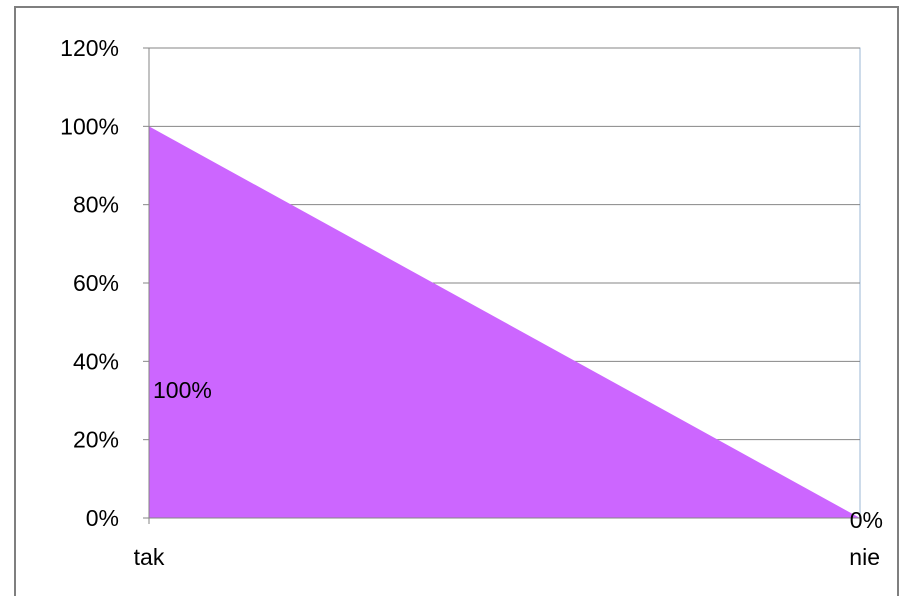 This screenshot has height=597, width=903. What do you see at coordinates (96, 440) in the screenshot?
I see `y-tick-label: 20%` at bounding box center [96, 440].